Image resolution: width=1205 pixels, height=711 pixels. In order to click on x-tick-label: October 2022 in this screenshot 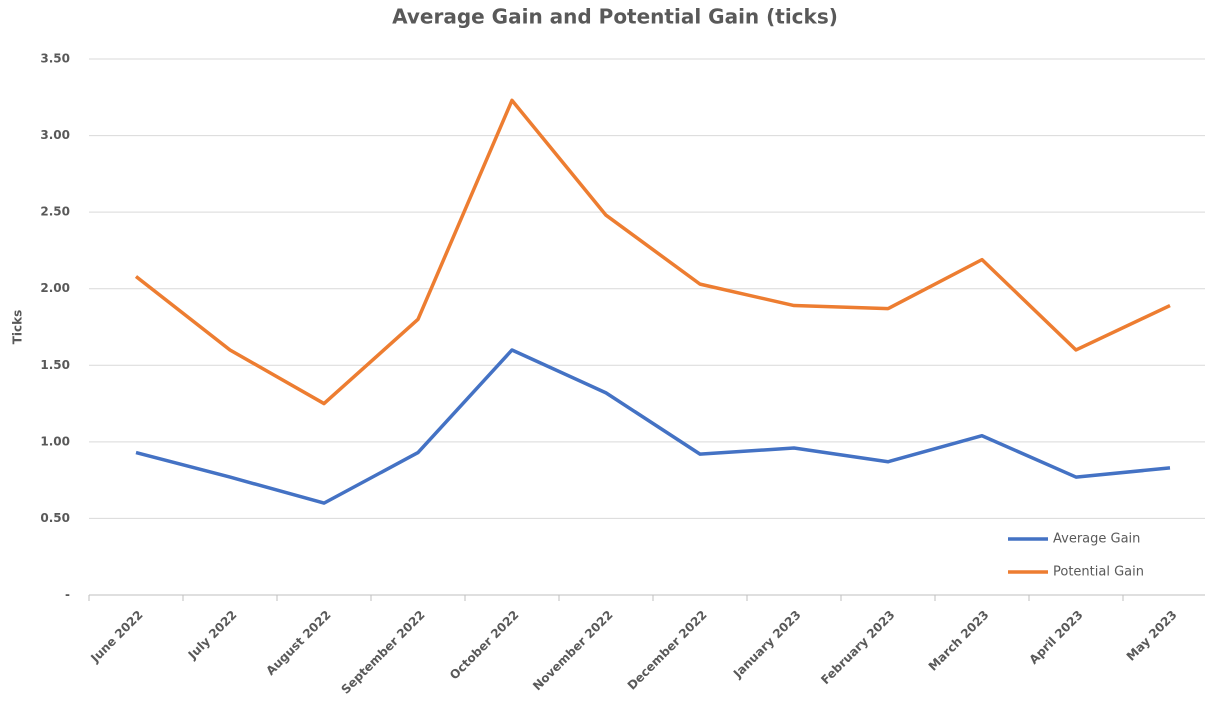, I will do `click(484, 645)`.